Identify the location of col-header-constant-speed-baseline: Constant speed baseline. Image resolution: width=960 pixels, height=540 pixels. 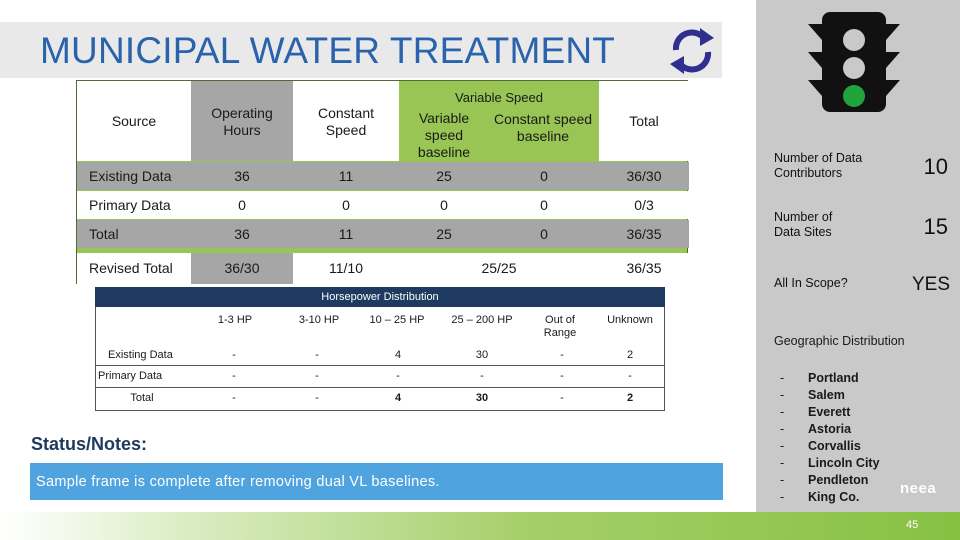
(543, 127).